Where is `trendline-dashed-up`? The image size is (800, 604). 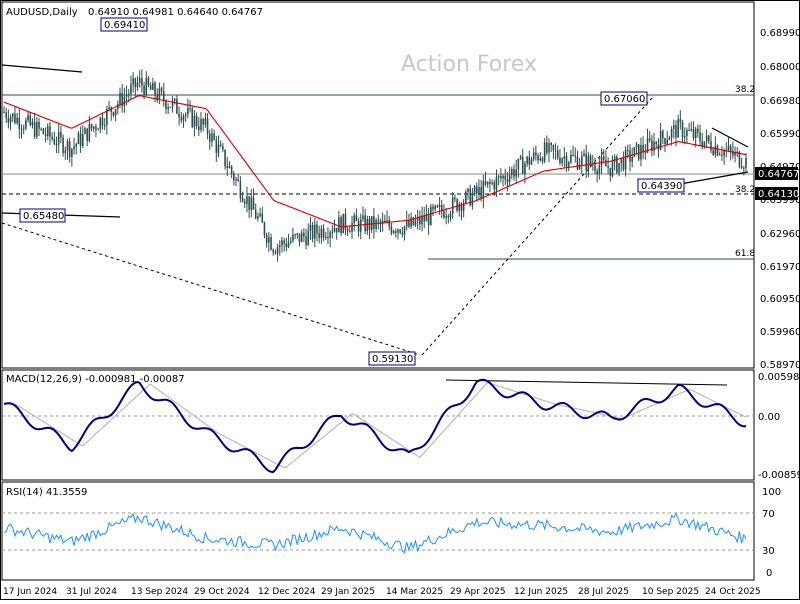 trendline-dashed-up is located at coordinates (537, 226).